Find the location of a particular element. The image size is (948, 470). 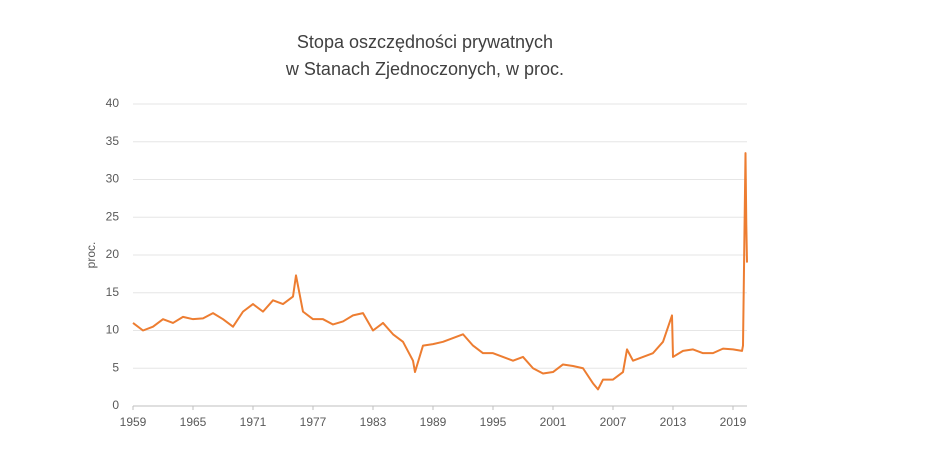

chart-title: w Stanach Zjednoczonych, w proc. is located at coordinates (424, 69).